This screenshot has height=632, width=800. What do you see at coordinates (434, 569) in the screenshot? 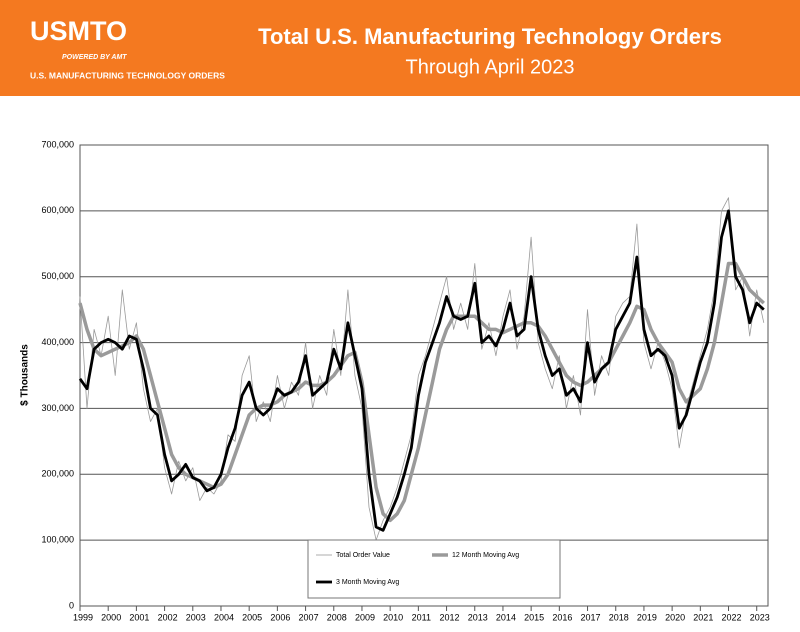
I see `legend-box` at bounding box center [434, 569].